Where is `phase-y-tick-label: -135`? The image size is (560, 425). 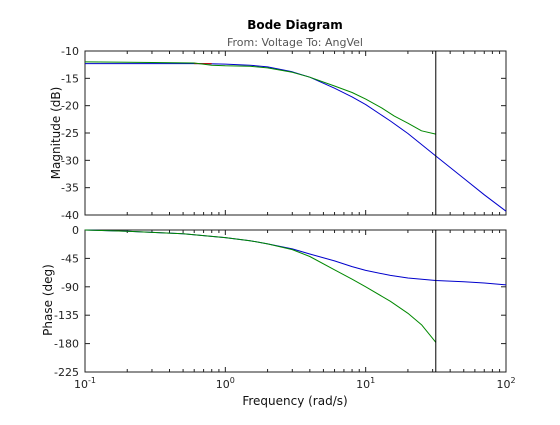
phase-y-tick-label: -135 is located at coordinates (66, 315).